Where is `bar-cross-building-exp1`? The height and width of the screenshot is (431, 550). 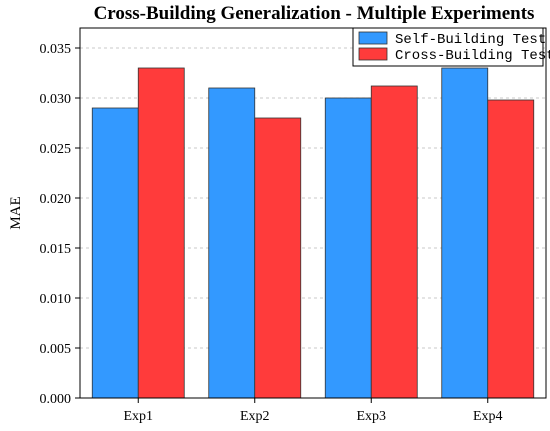
bar-cross-building-exp1 is located at coordinates (161, 233).